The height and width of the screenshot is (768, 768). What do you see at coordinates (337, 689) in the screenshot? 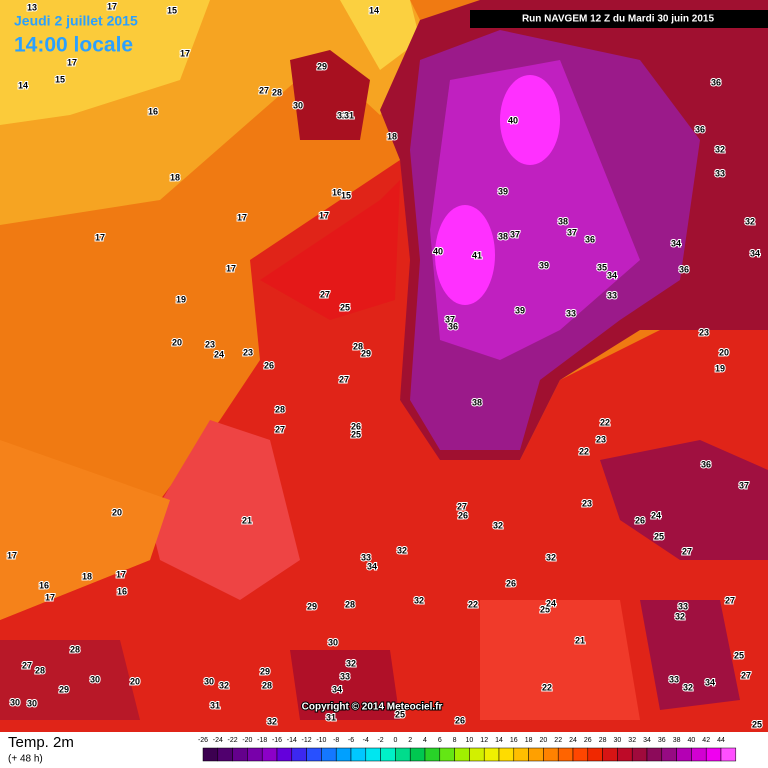
I see `contour-label: 34` at bounding box center [337, 689].